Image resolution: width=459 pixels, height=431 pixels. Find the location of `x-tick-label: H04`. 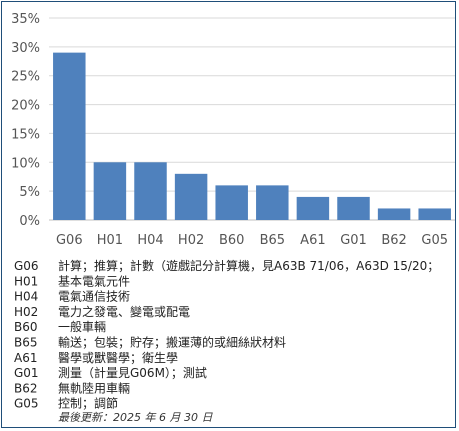

x-tick-label: H04 is located at coordinates (150, 240).